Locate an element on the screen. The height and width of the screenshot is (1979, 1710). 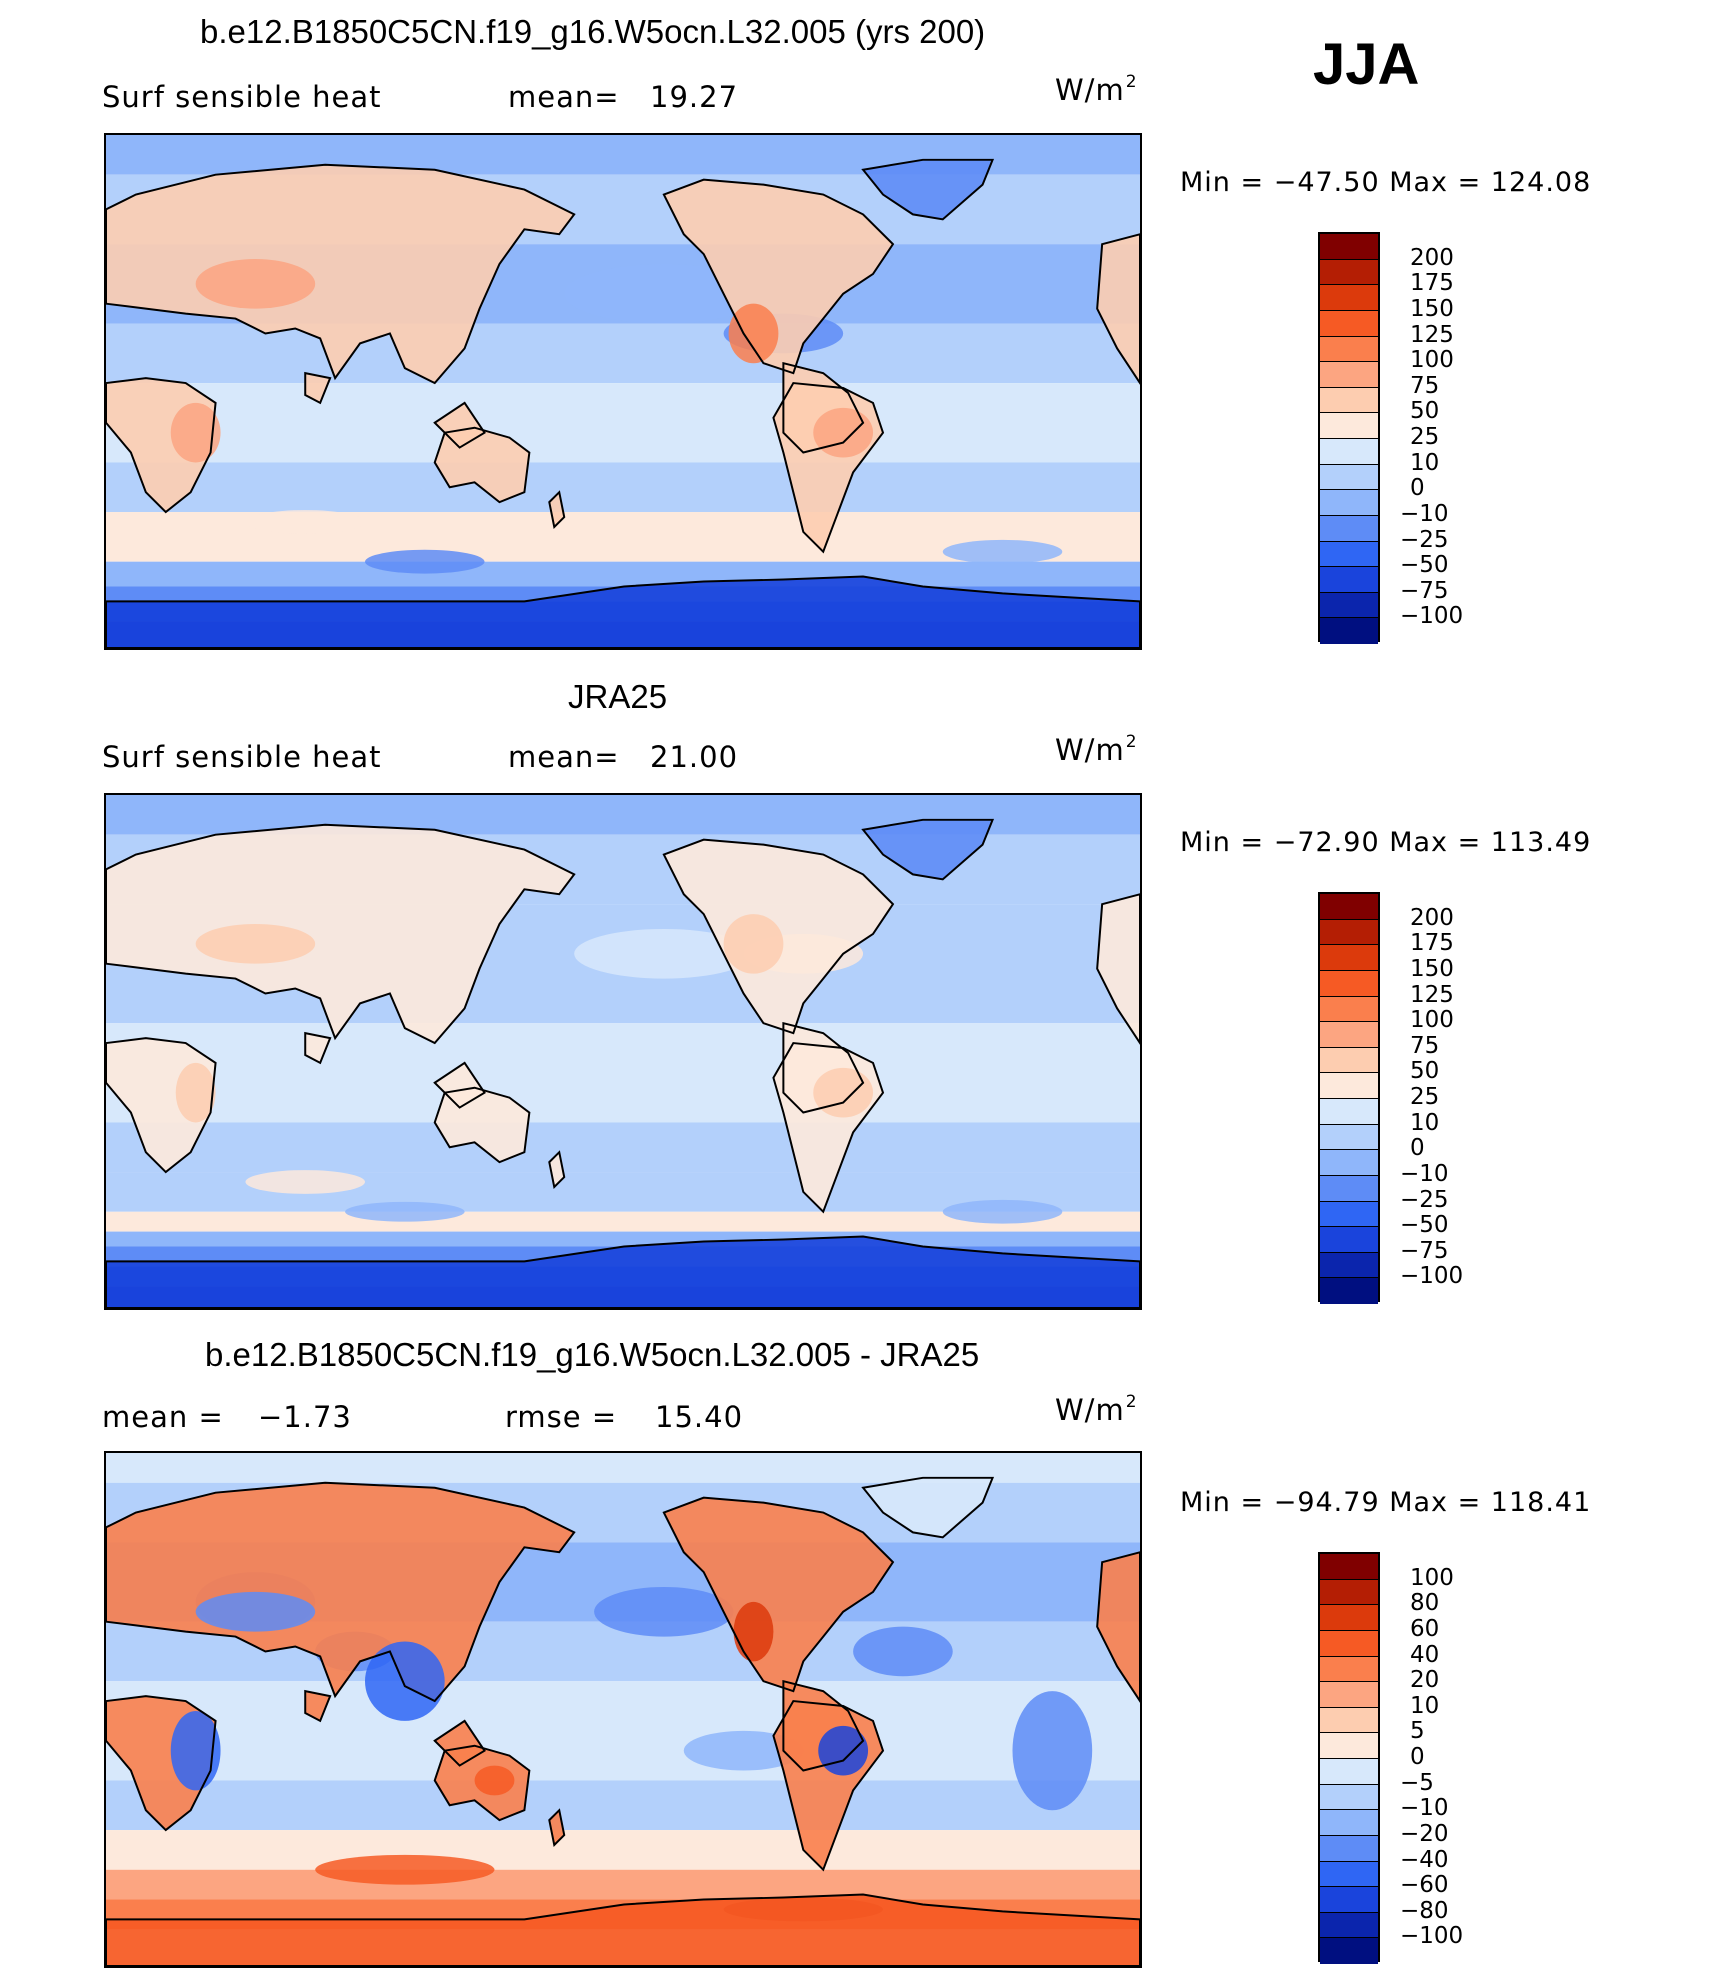
panel-1-units: W/m2 is located at coordinates (1096, 89).